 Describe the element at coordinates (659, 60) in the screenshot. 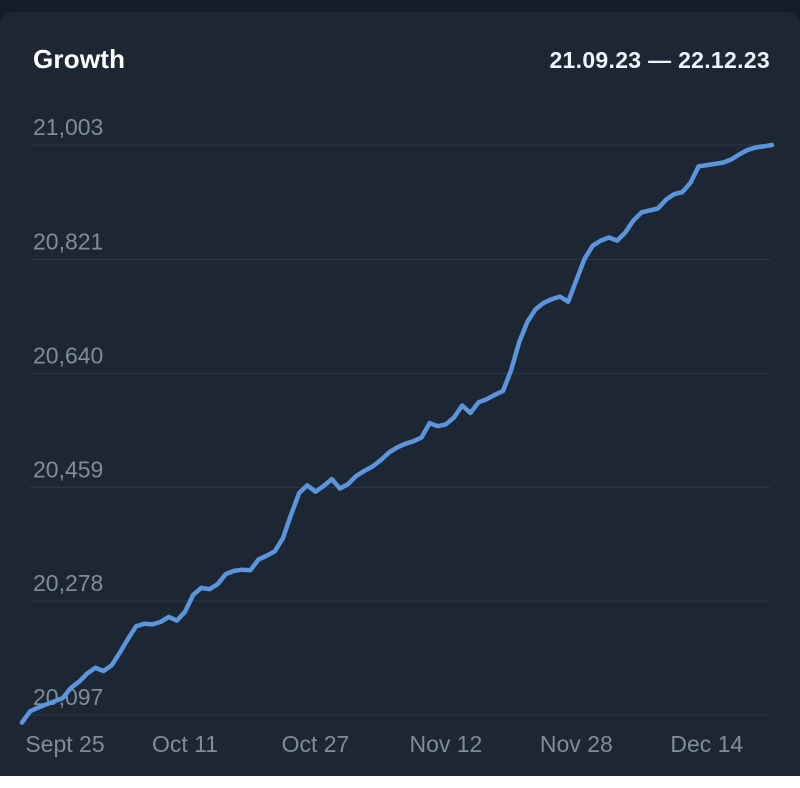

I see `date-range-label: 21.09.23 — 22.12.23` at that location.